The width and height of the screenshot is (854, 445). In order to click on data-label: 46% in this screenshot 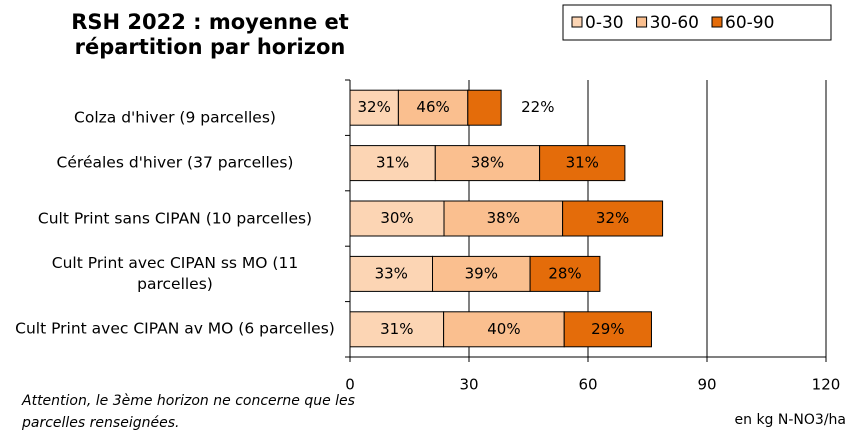, I will do `click(432, 107)`.